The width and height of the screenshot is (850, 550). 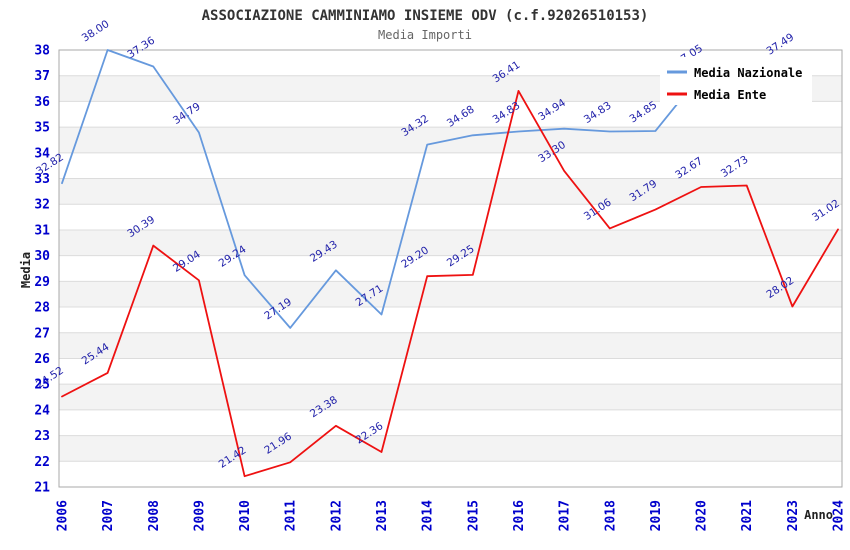 What do you see at coordinates (141, 47) in the screenshot?
I see `point-label-media-nazionale: 37.36` at bounding box center [141, 47].